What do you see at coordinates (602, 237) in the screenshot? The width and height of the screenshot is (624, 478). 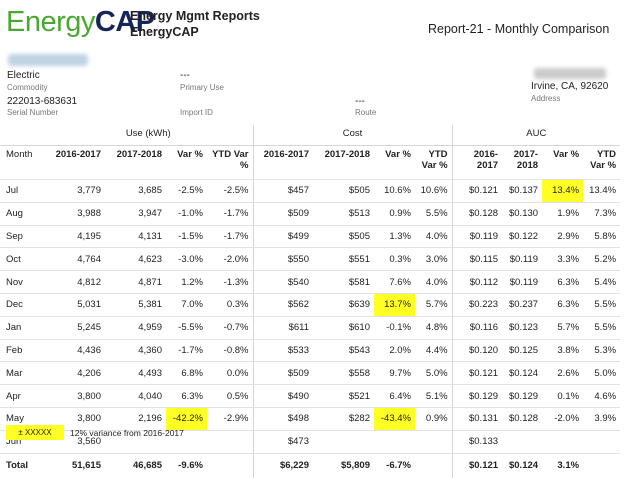 I see `cell-ay: 5.8%` at bounding box center [602, 237].